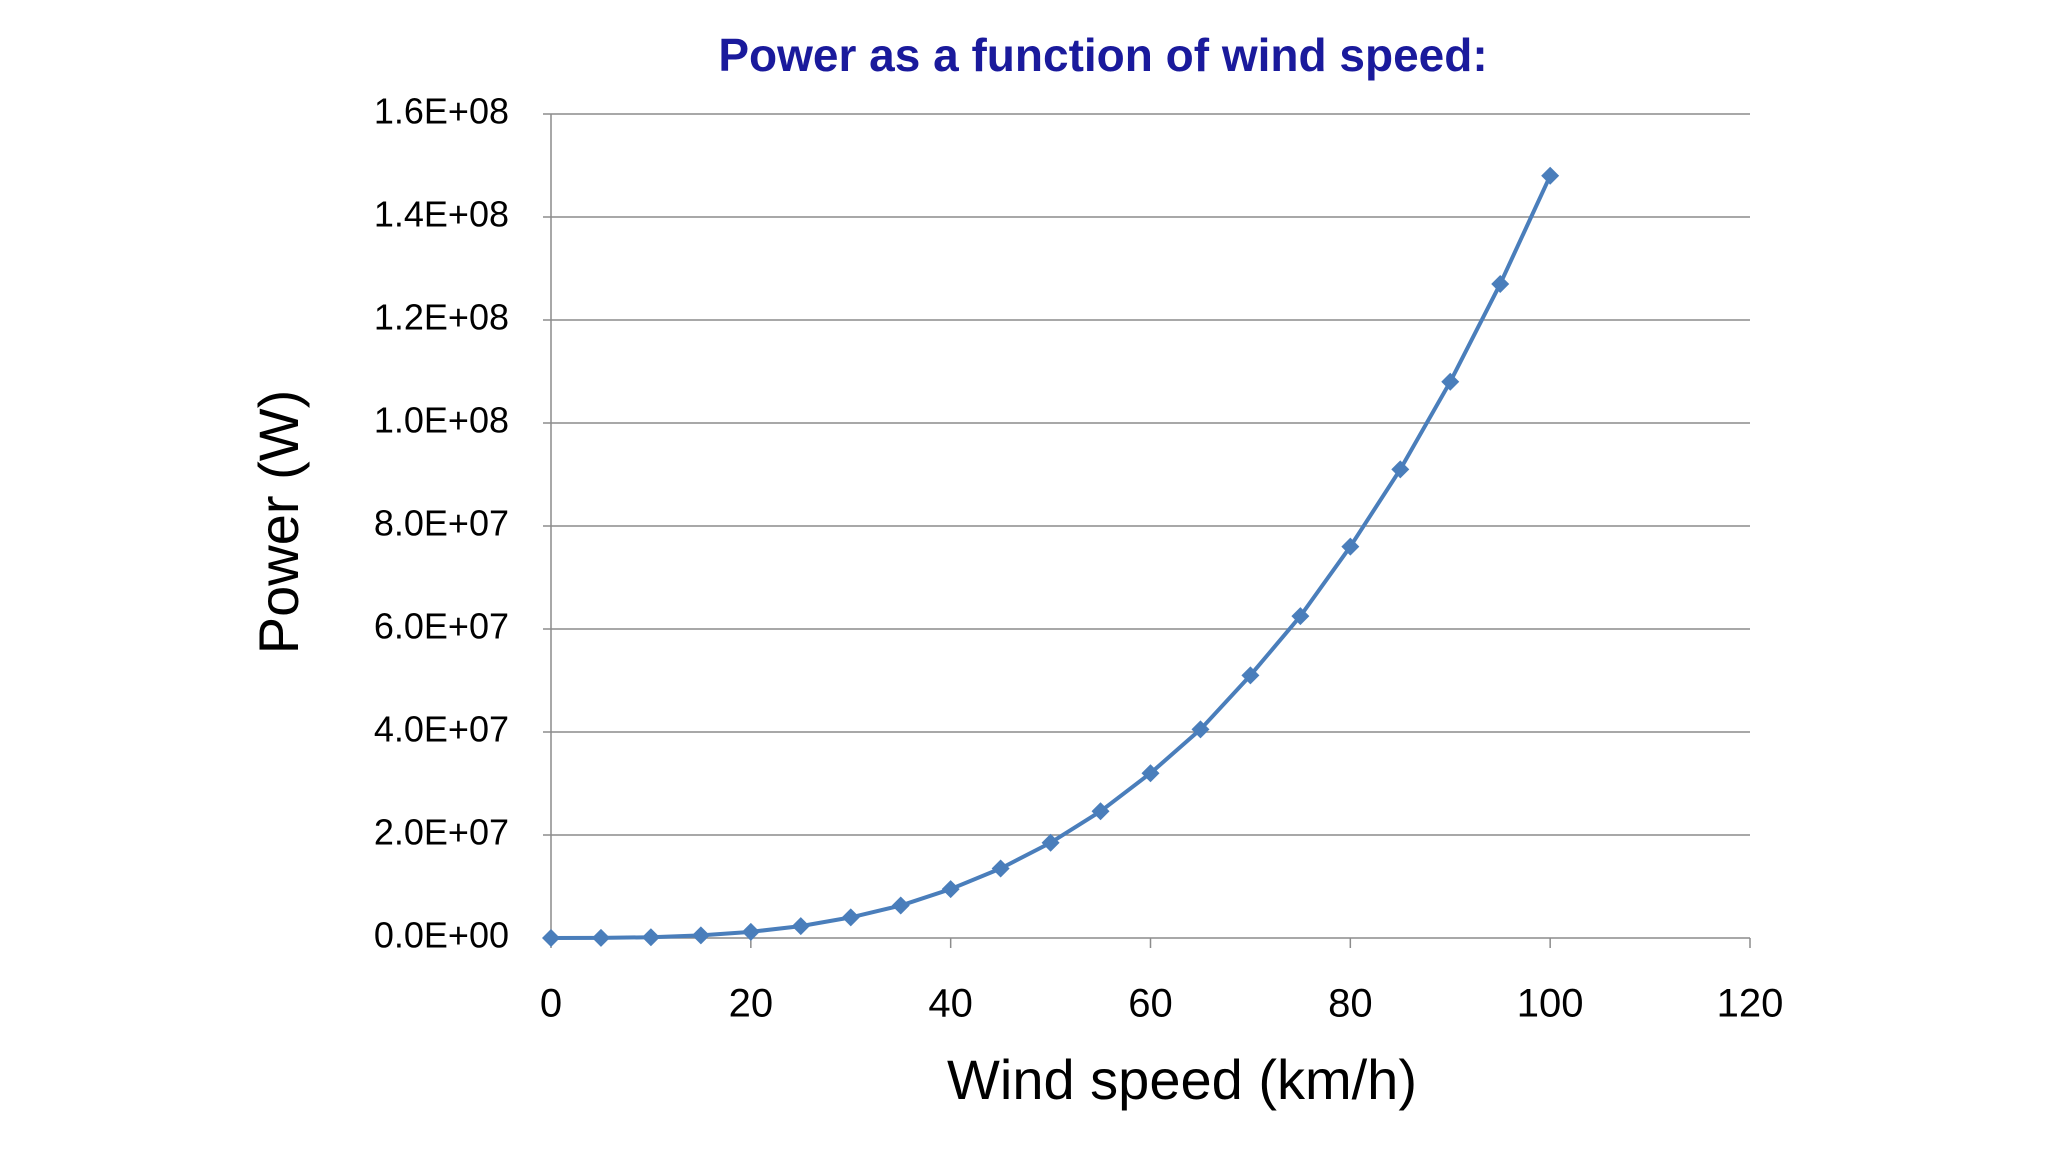  I want to click on y-tick-label: 1.0E+08, so click(441, 420).